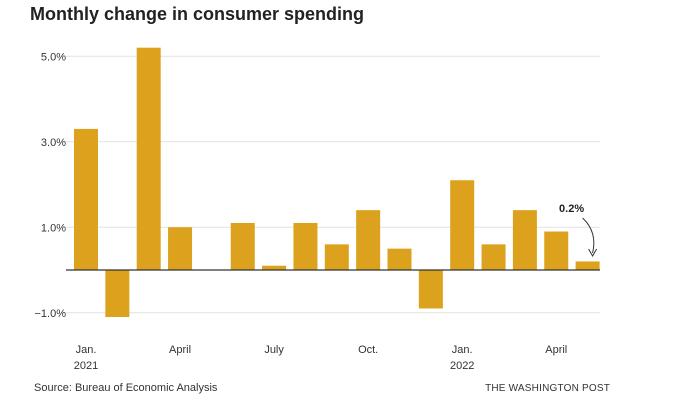  What do you see at coordinates (53, 143) in the screenshot?
I see `y-tick-label: 3.0%` at bounding box center [53, 143].